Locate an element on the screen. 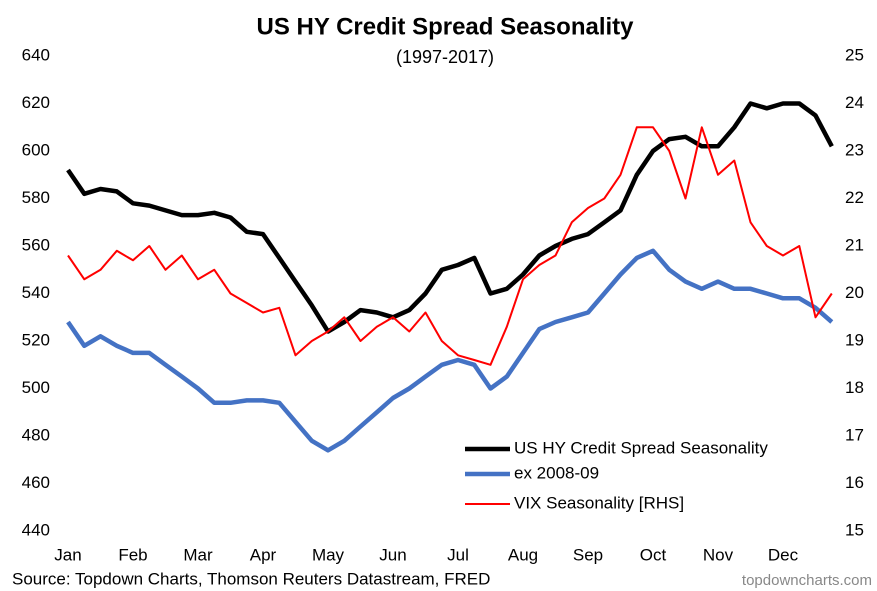 The width and height of the screenshot is (877, 591). y-tick-label: 440 is located at coordinates (36, 529).